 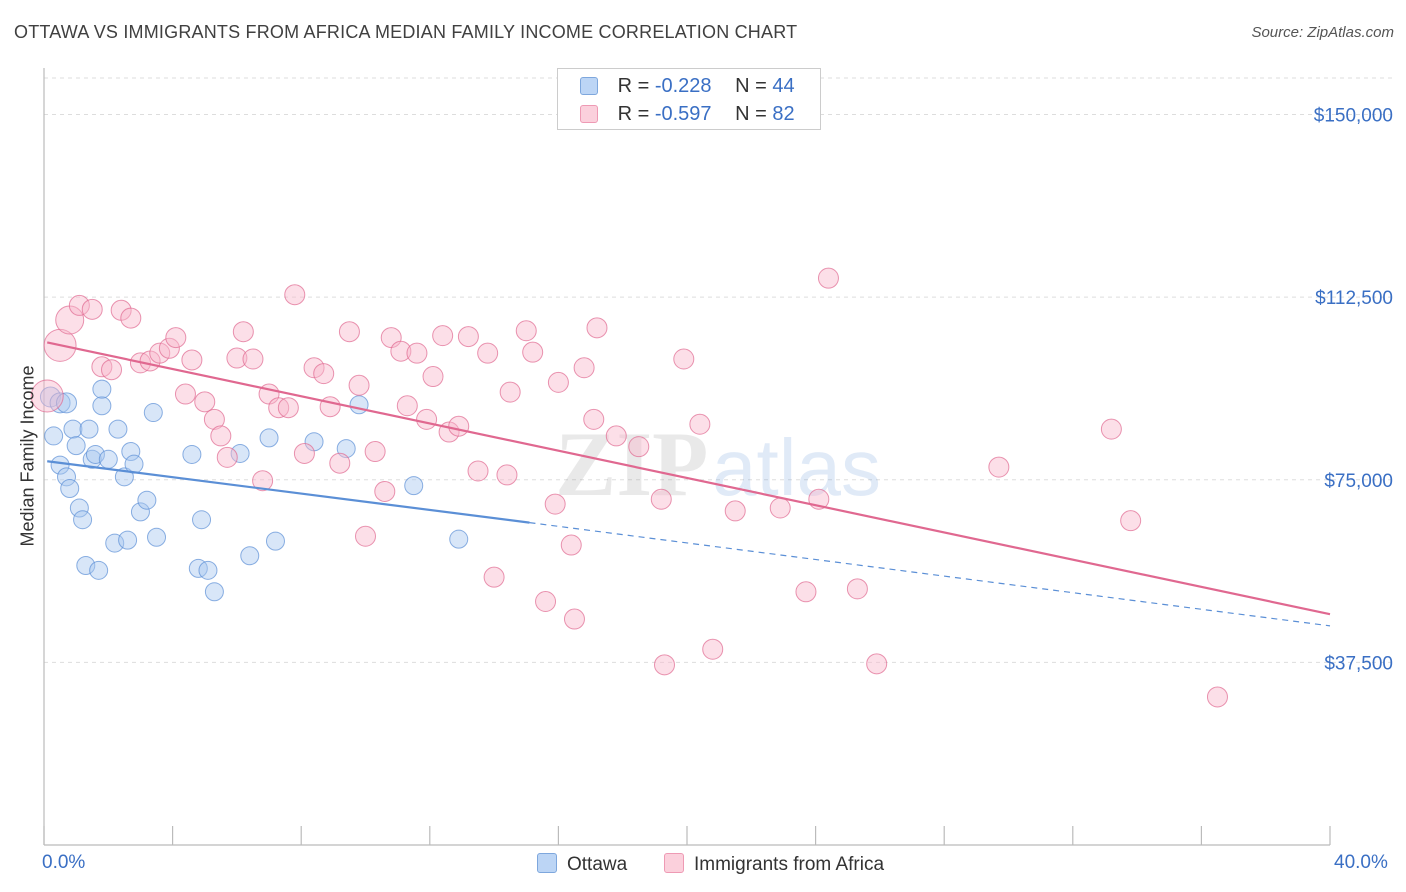 What do you see at coordinates (1354, 298) in the screenshot?
I see `y-tick-label: $112,500` at bounding box center [1354, 298].